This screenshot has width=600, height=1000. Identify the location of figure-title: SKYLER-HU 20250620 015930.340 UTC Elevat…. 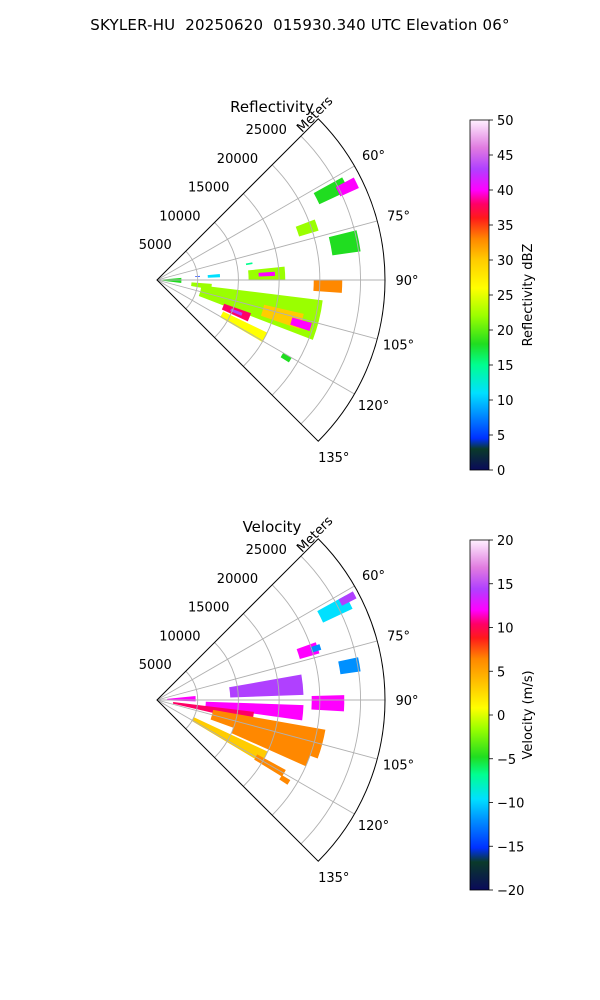
(300, 25).